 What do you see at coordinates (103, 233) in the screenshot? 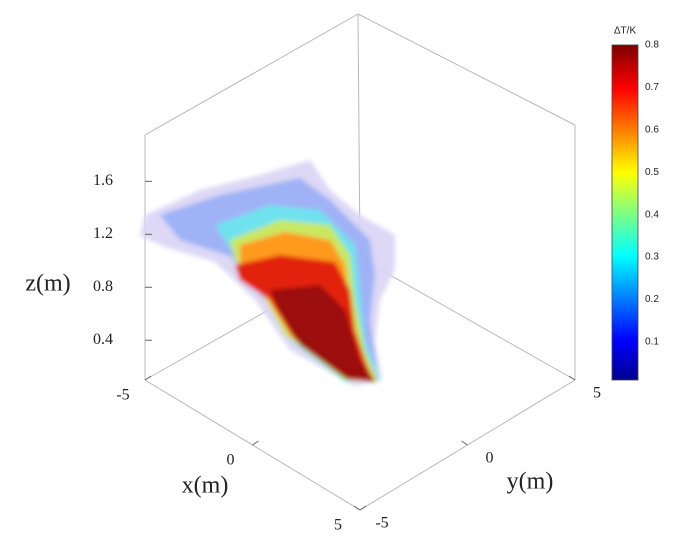
I see `z-tick-label: 1.2` at bounding box center [103, 233].